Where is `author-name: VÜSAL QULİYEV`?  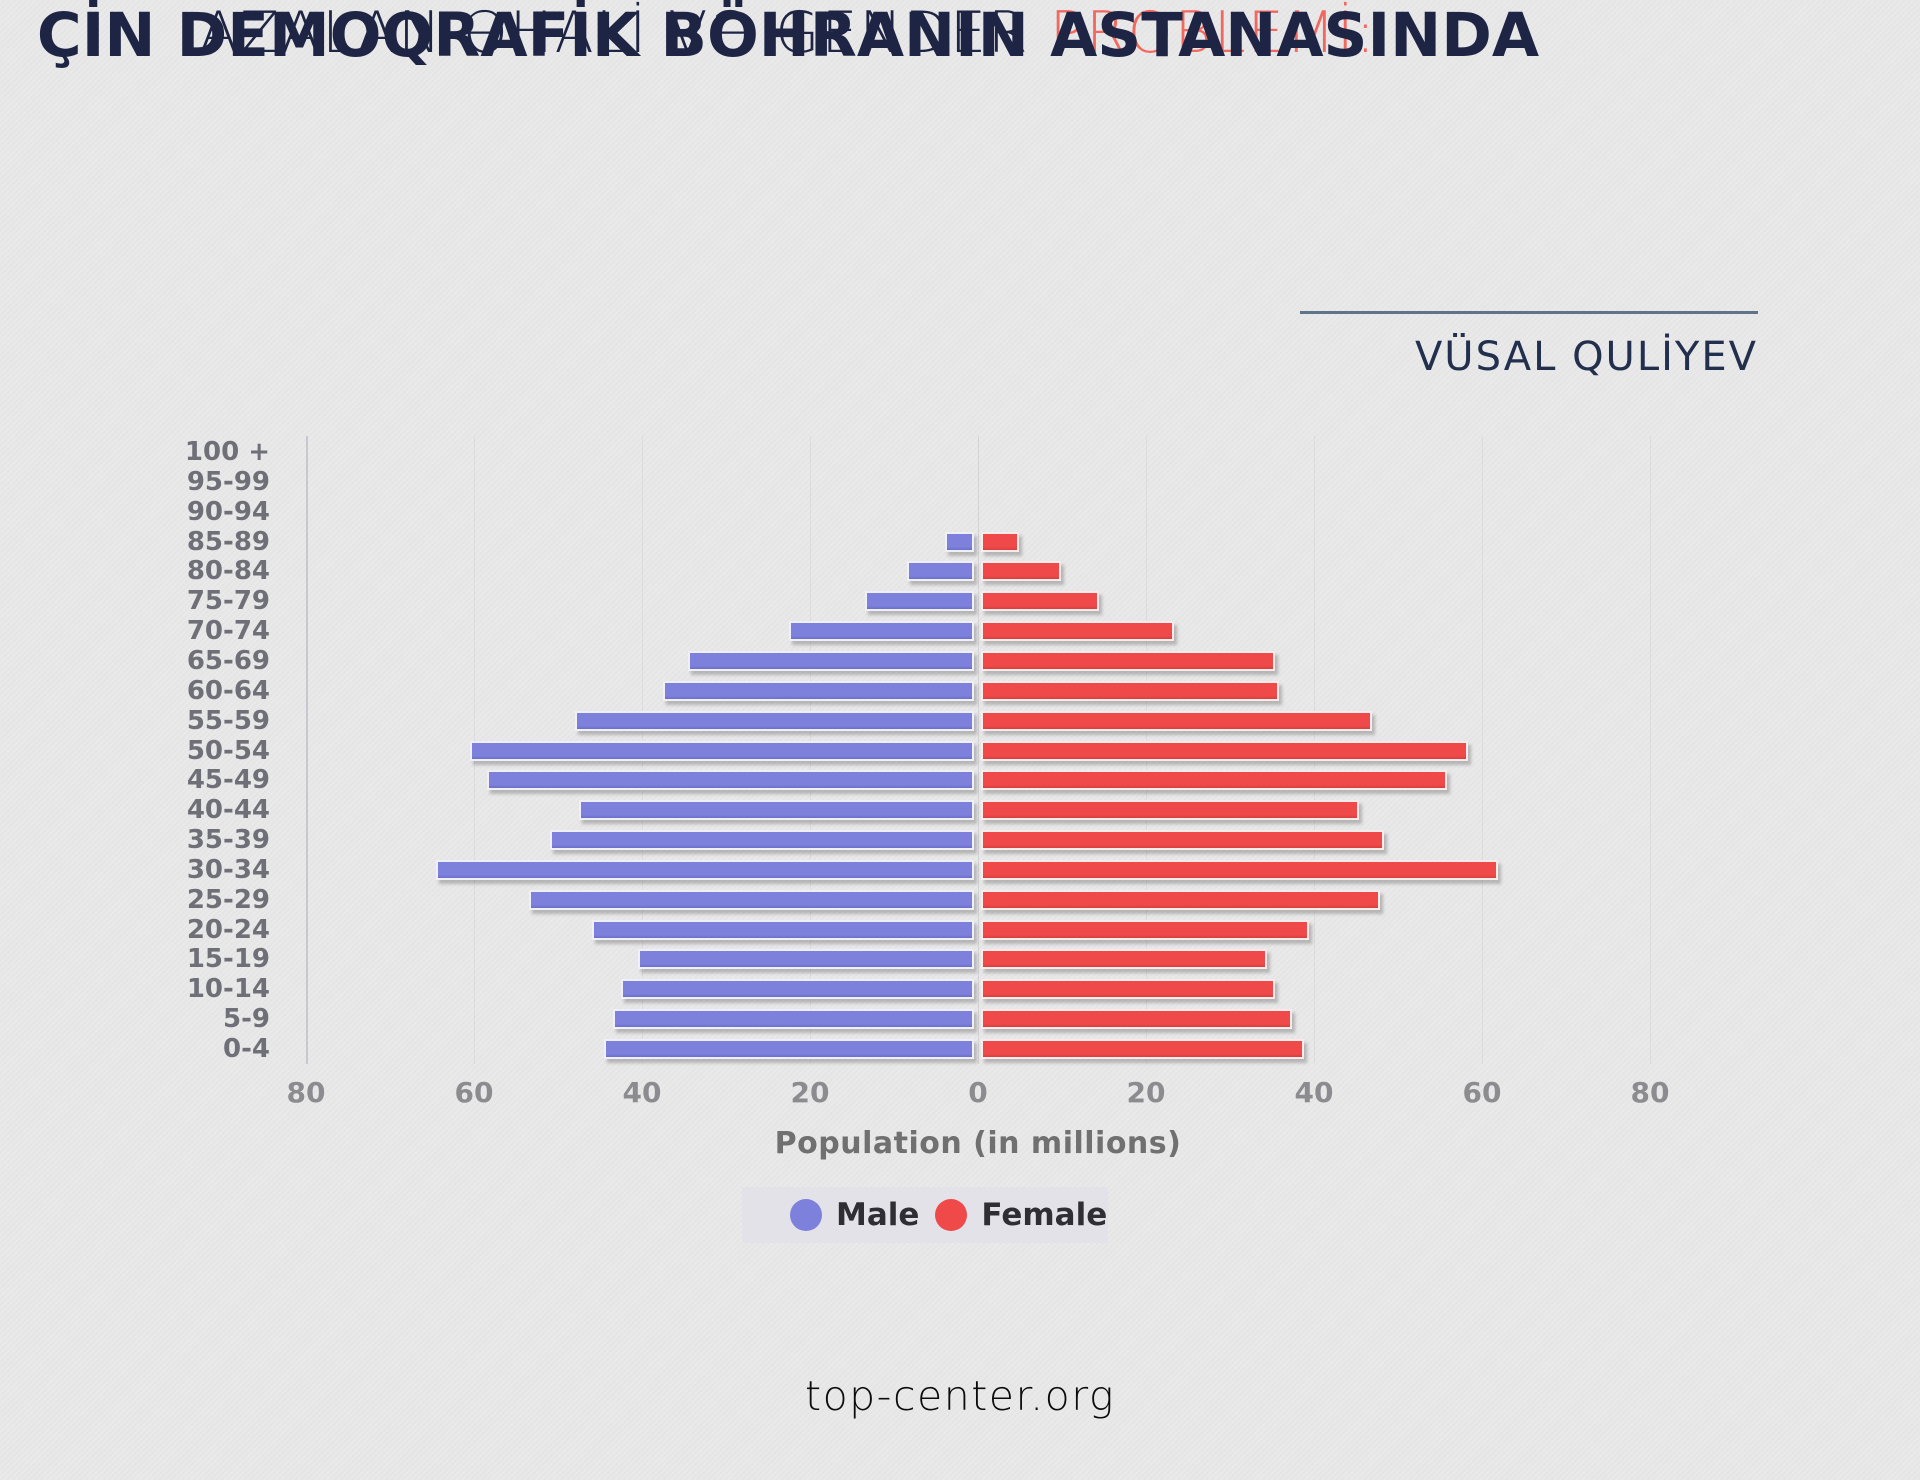 author-name: VÜSAL QULİYEV is located at coordinates (1586, 357).